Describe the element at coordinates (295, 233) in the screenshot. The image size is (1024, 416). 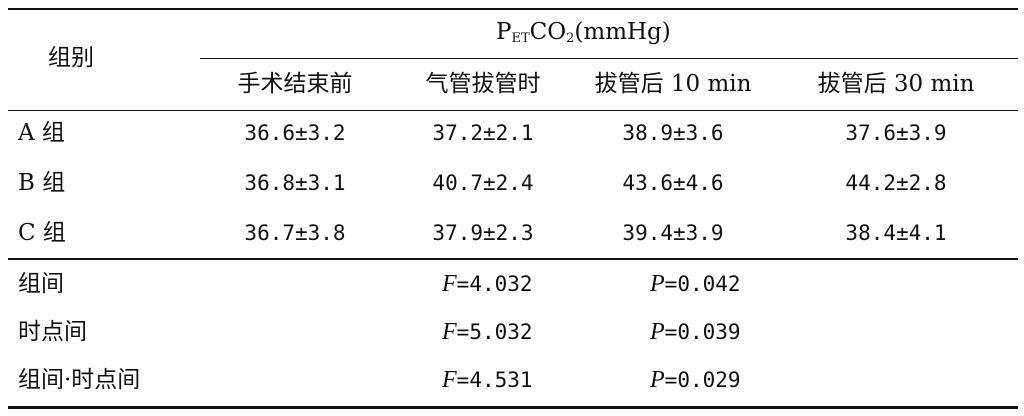
I see `table-cell: 36.7±3.8` at that location.